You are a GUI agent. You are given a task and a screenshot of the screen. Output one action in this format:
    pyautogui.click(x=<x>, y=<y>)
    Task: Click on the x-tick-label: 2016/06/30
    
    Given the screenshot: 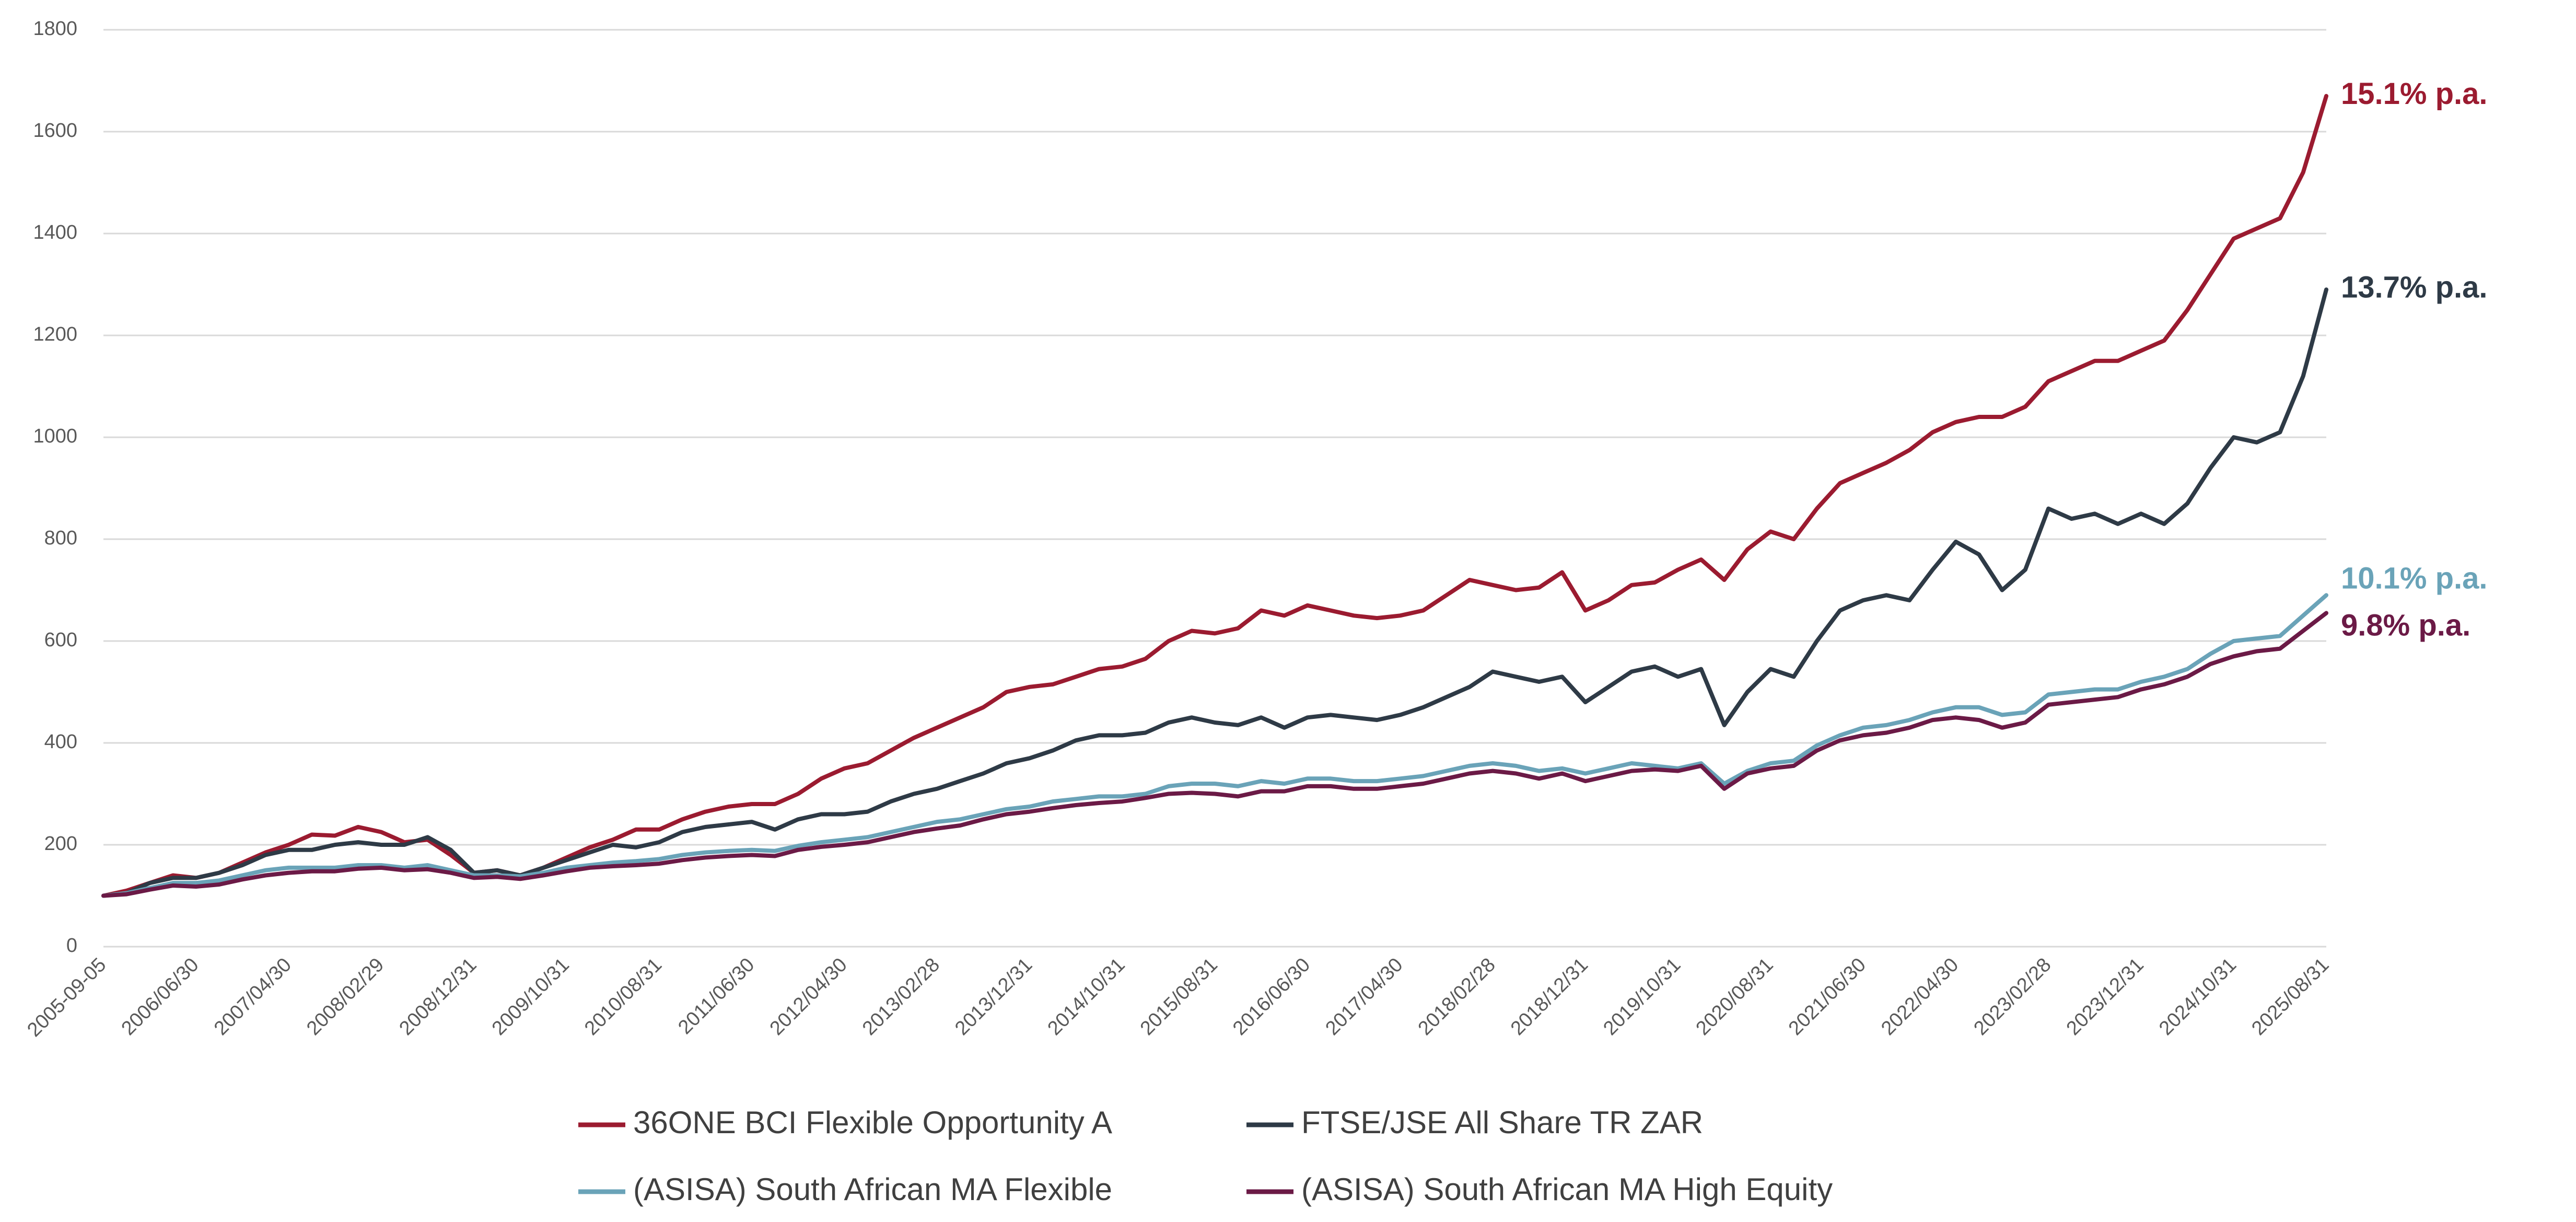 What is the action you would take?
    pyautogui.click(x=1271, y=997)
    